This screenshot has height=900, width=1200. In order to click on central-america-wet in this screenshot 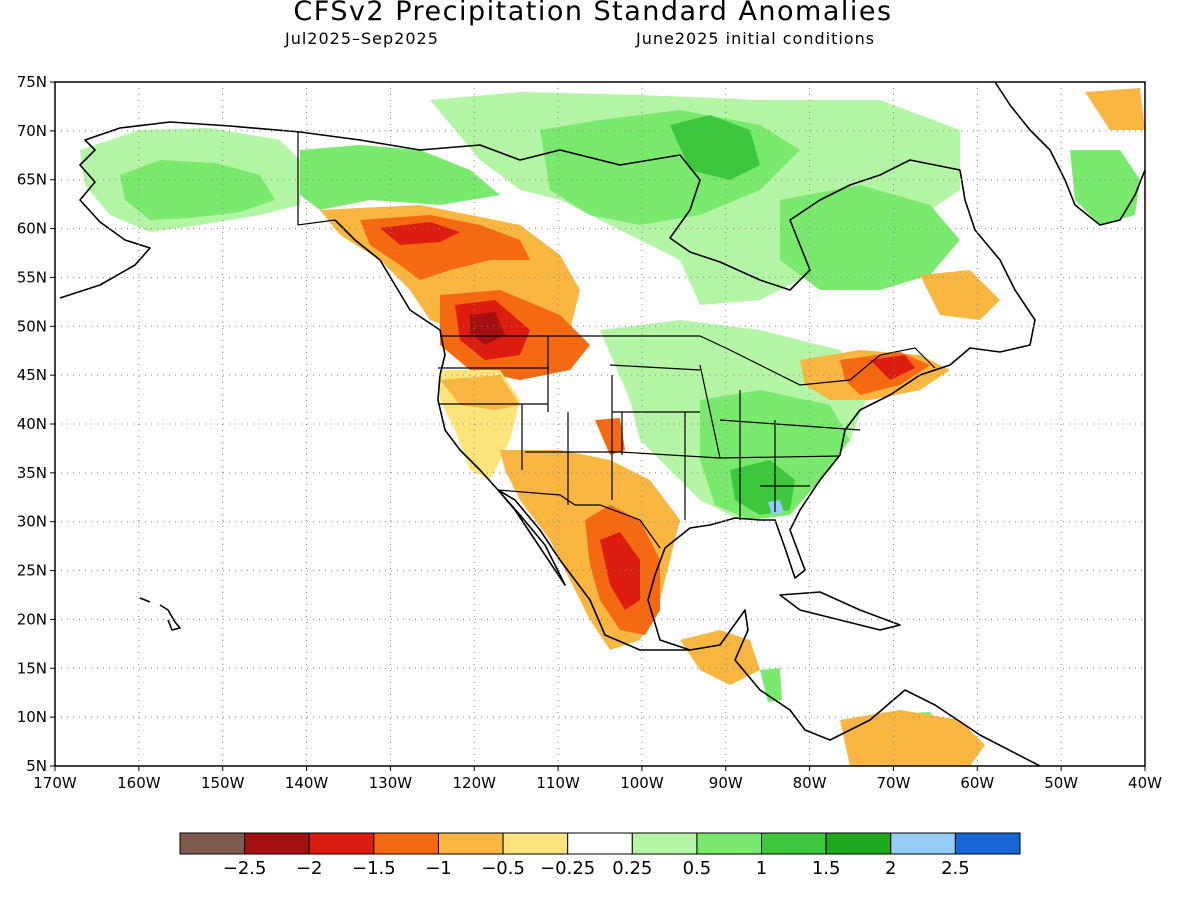, I will do `click(771, 685)`.